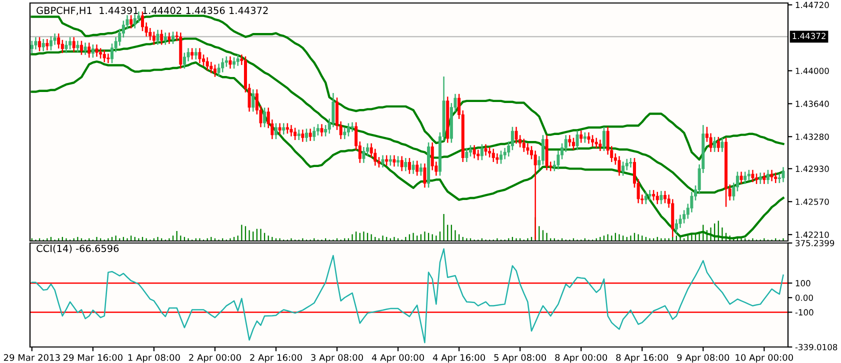  What do you see at coordinates (276, 358) in the screenshot?
I see `x-tick-label: 2 Apr 16:00` at bounding box center [276, 358].